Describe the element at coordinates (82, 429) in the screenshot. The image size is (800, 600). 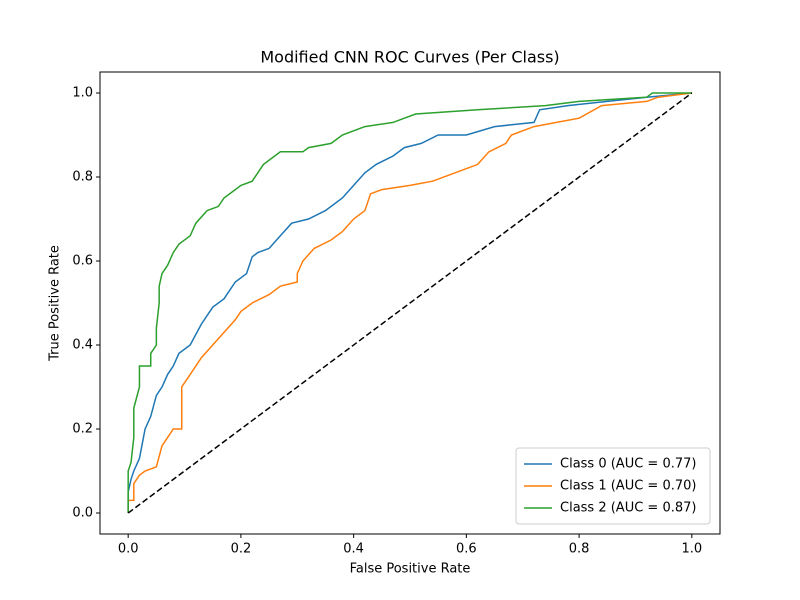
I see `y-tick-label: 0.2` at that location.